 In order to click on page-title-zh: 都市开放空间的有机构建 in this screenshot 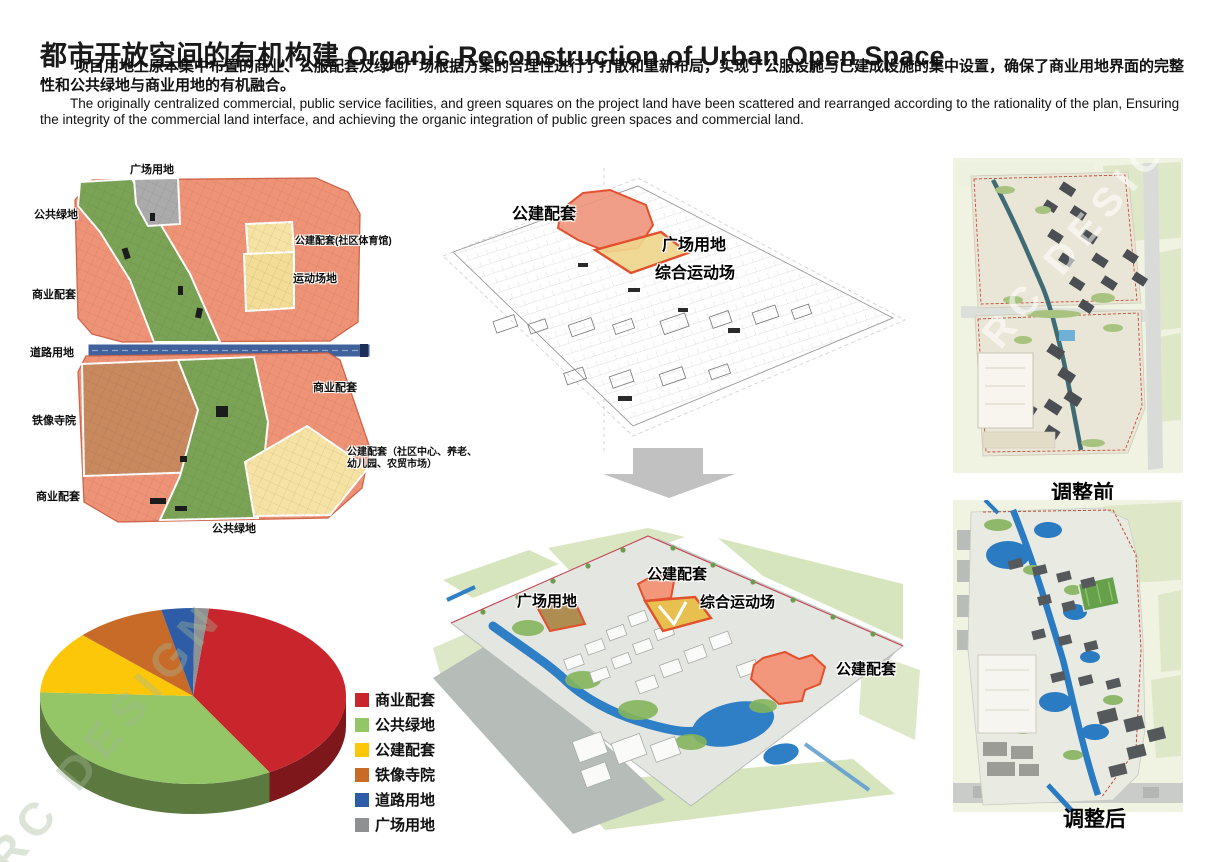, I will do `click(190, 56)`.